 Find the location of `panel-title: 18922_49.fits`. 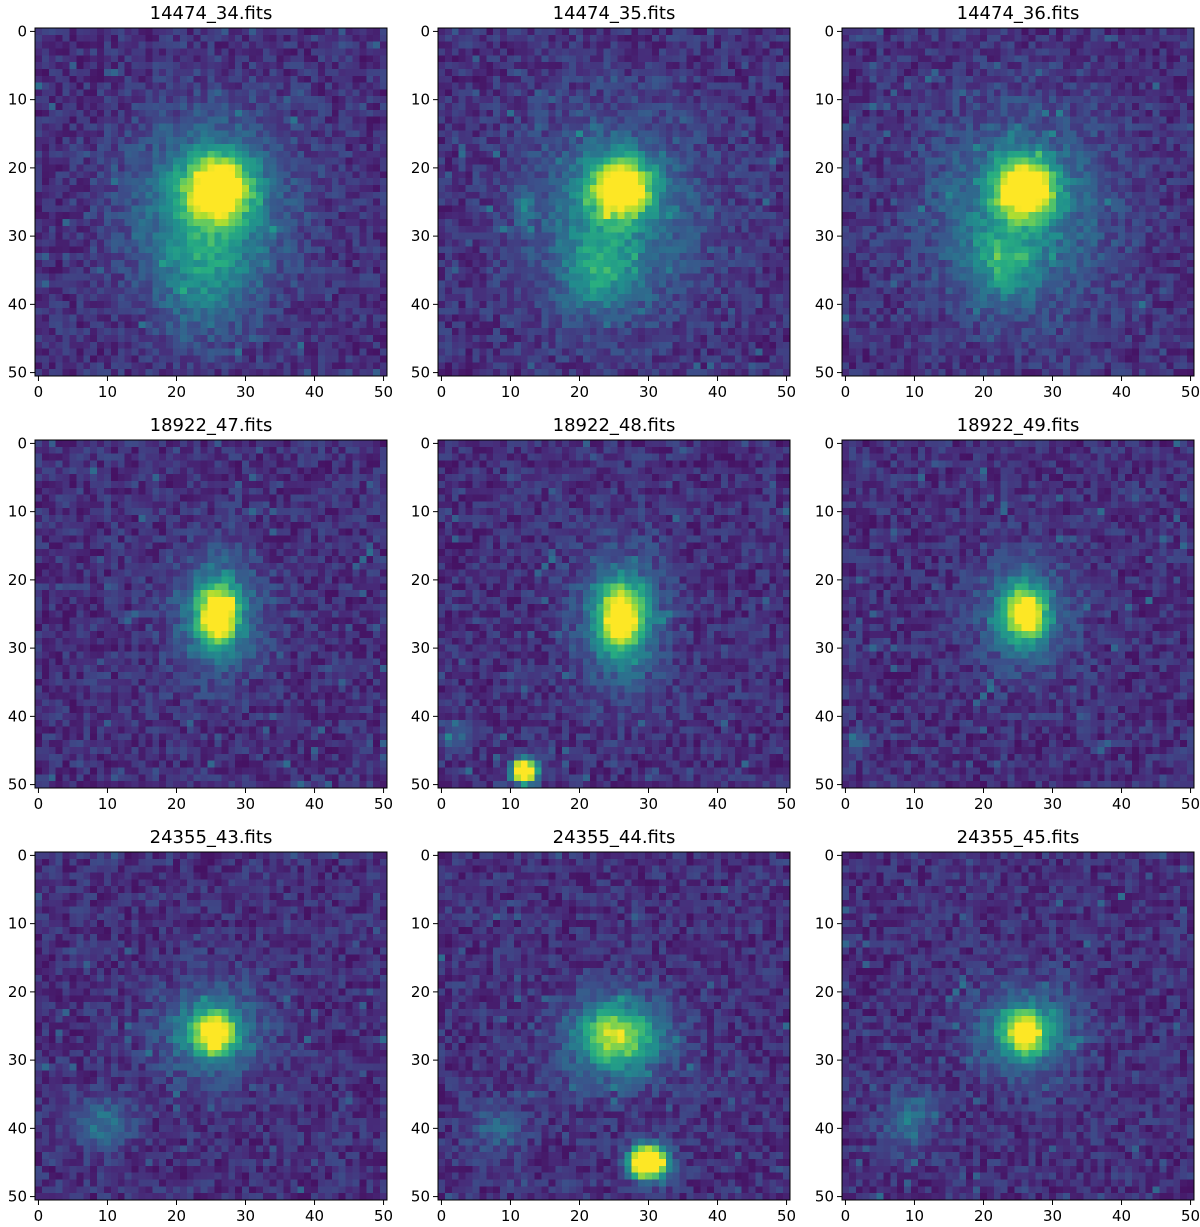

panel-title: 18922_49.fits is located at coordinates (1018, 425).